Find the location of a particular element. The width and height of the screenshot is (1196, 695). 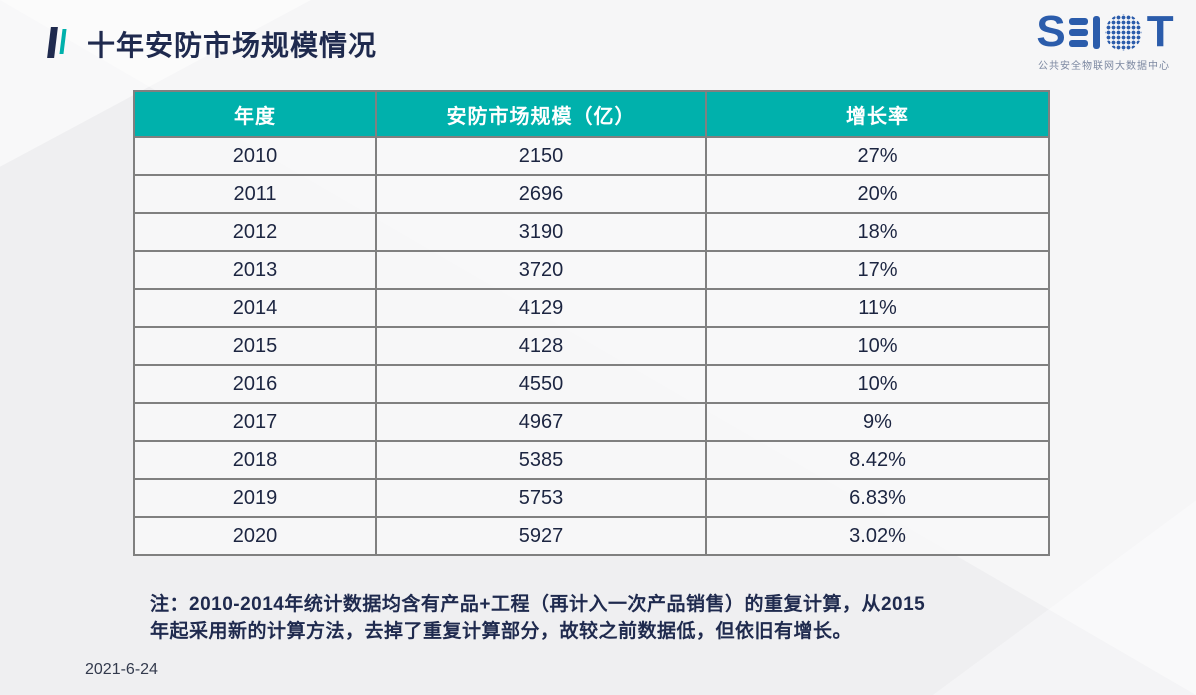

table-row: 2020 5927 3.02% is located at coordinates (591, 536).